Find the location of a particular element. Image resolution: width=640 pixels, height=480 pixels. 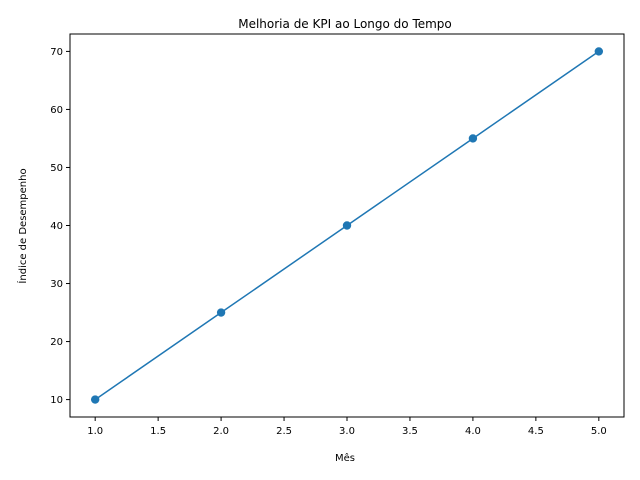

x-tick-label: 1.5 is located at coordinates (158, 431).